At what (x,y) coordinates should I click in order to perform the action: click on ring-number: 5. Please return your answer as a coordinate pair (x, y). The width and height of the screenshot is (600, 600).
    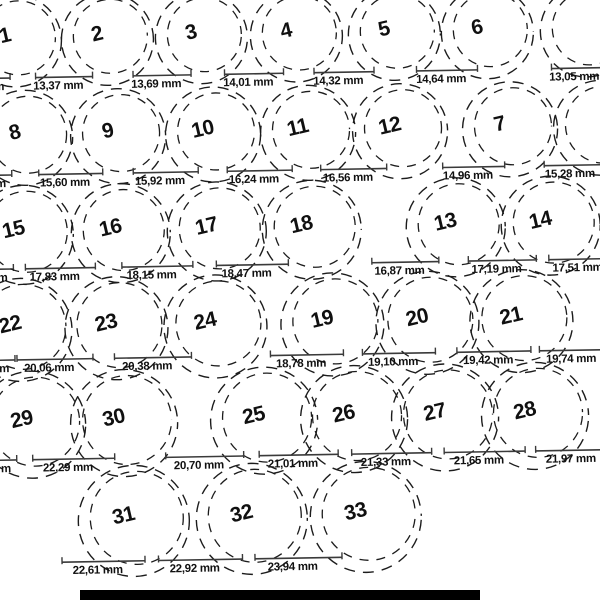
    Looking at the image, I should click on (384, 28).